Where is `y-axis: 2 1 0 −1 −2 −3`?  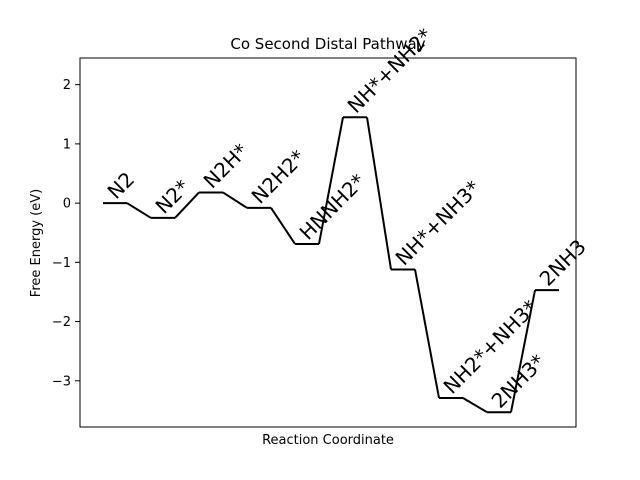
y-axis: 2 1 0 −1 −2 −3 is located at coordinates (66, 233).